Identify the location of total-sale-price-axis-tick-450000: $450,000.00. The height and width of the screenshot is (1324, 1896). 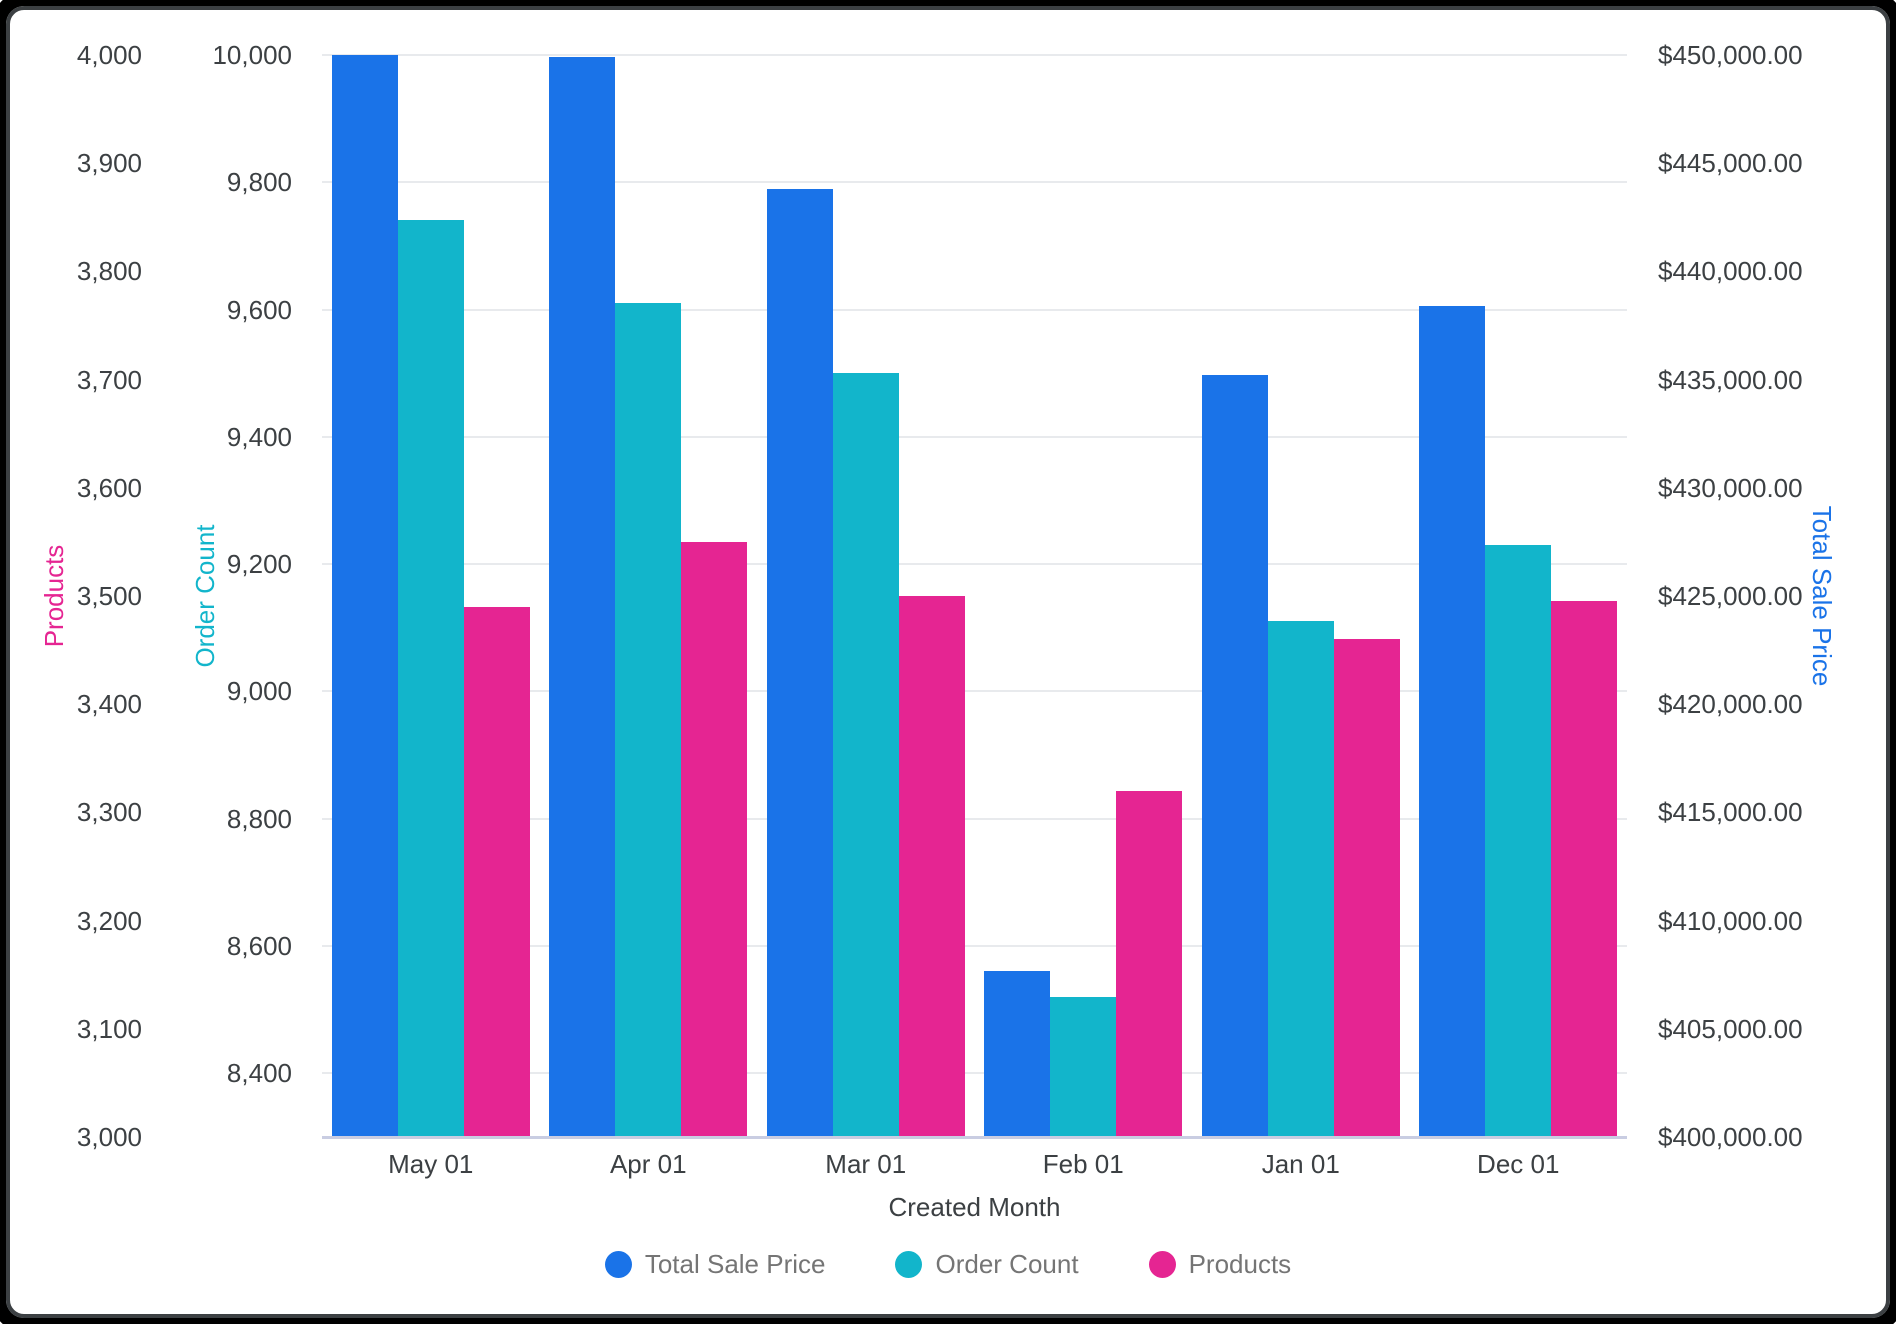
(1730, 55).